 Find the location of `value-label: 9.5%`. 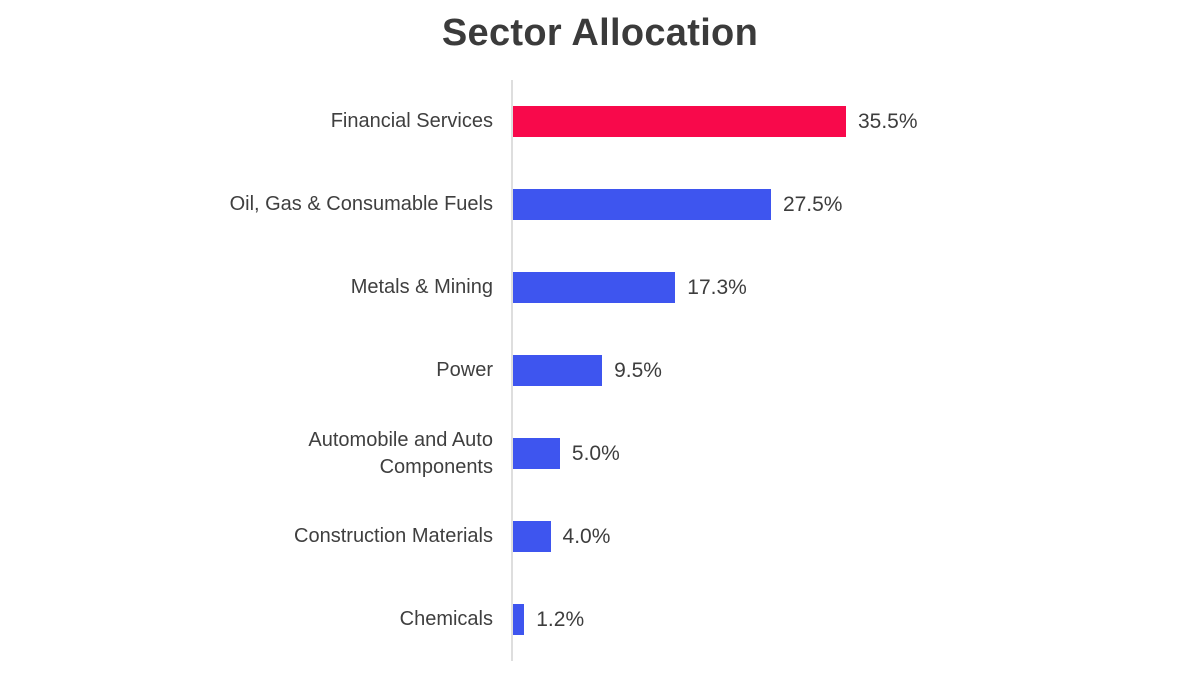

value-label: 9.5% is located at coordinates (638, 370).